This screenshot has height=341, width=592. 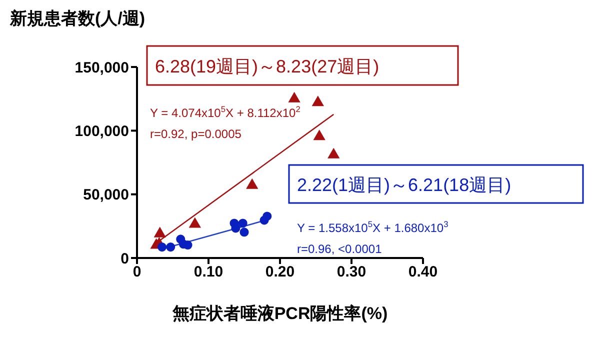 I want to click on y-tick-label: 100,000, so click(x=101, y=131).